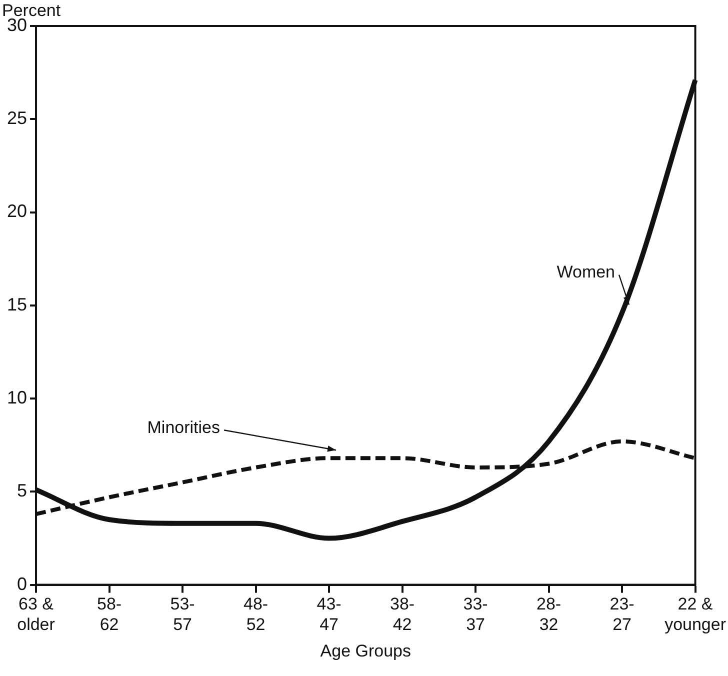  What do you see at coordinates (17, 398) in the screenshot?
I see `y-tick-label: 10` at bounding box center [17, 398].